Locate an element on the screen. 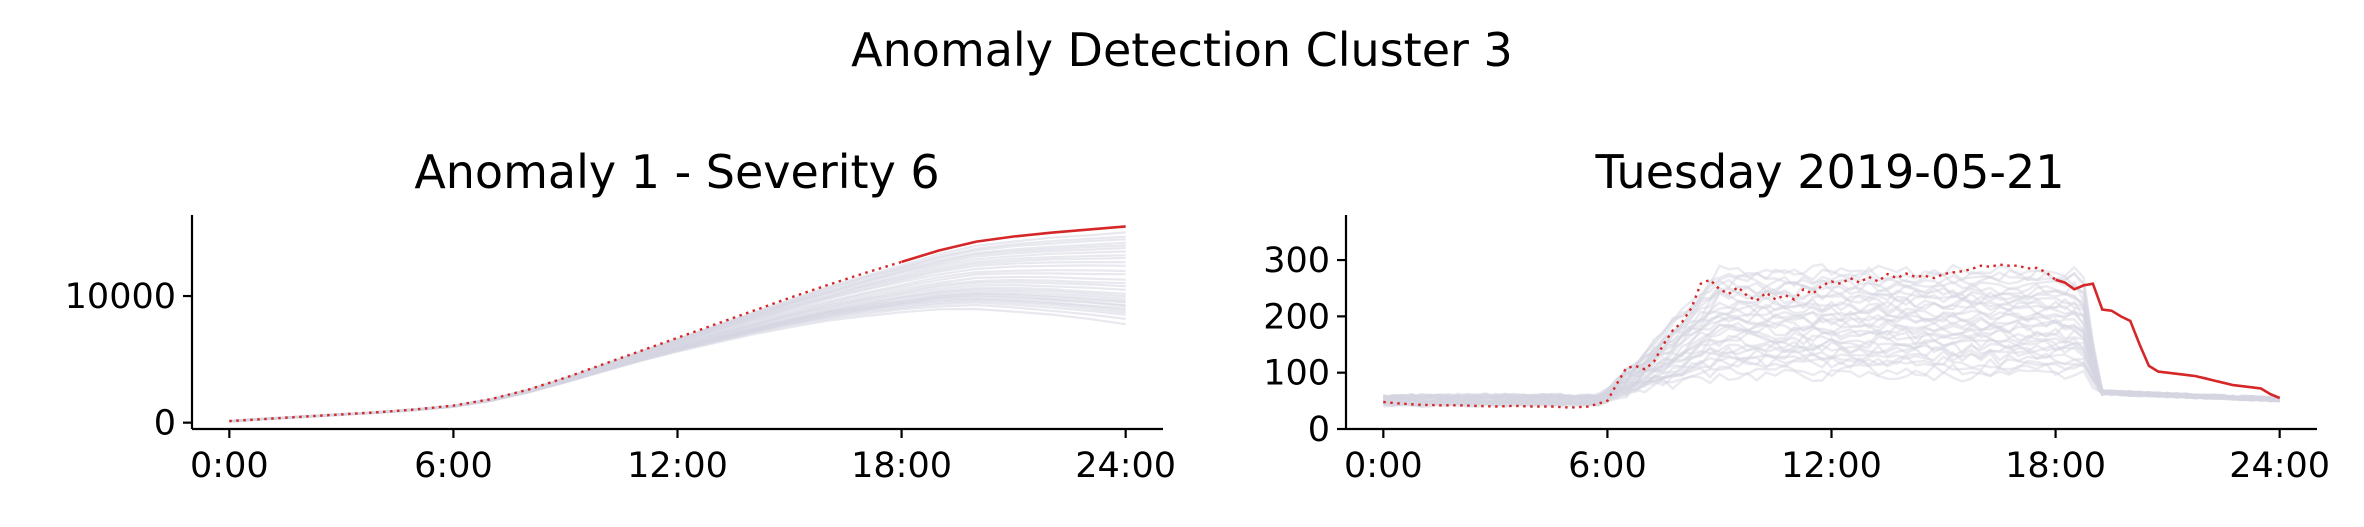 This screenshot has width=2364, height=527. subplot-title-daily: Tuesday 2019-05-21 is located at coordinates (1829, 172).